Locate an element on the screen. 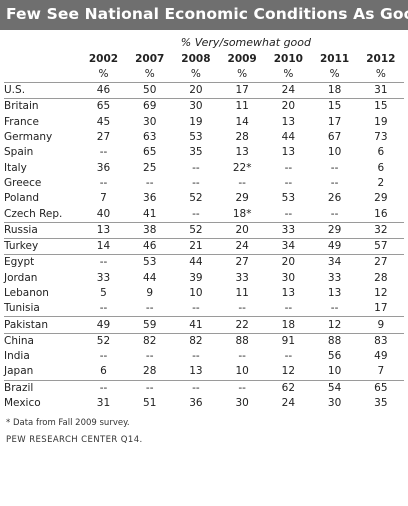 Image resolution: width=408 pixels, height=506 pixels. value-cell: 27 is located at coordinates (380, 262).